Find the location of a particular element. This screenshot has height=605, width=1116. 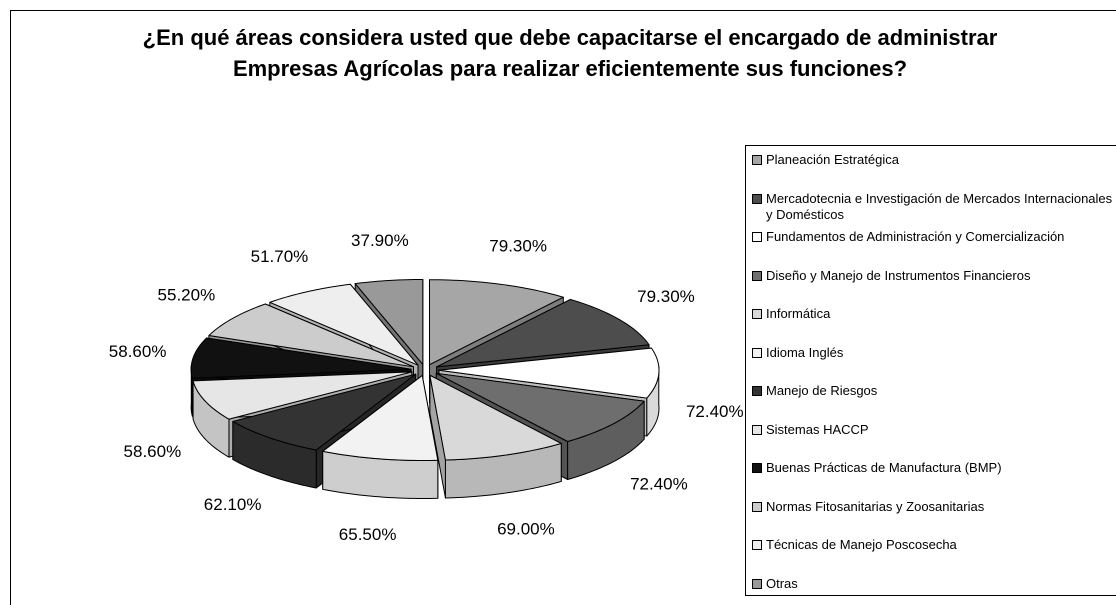

legend-item: Normas Fitosanitarias y Zoosanitarias is located at coordinates (934, 518).